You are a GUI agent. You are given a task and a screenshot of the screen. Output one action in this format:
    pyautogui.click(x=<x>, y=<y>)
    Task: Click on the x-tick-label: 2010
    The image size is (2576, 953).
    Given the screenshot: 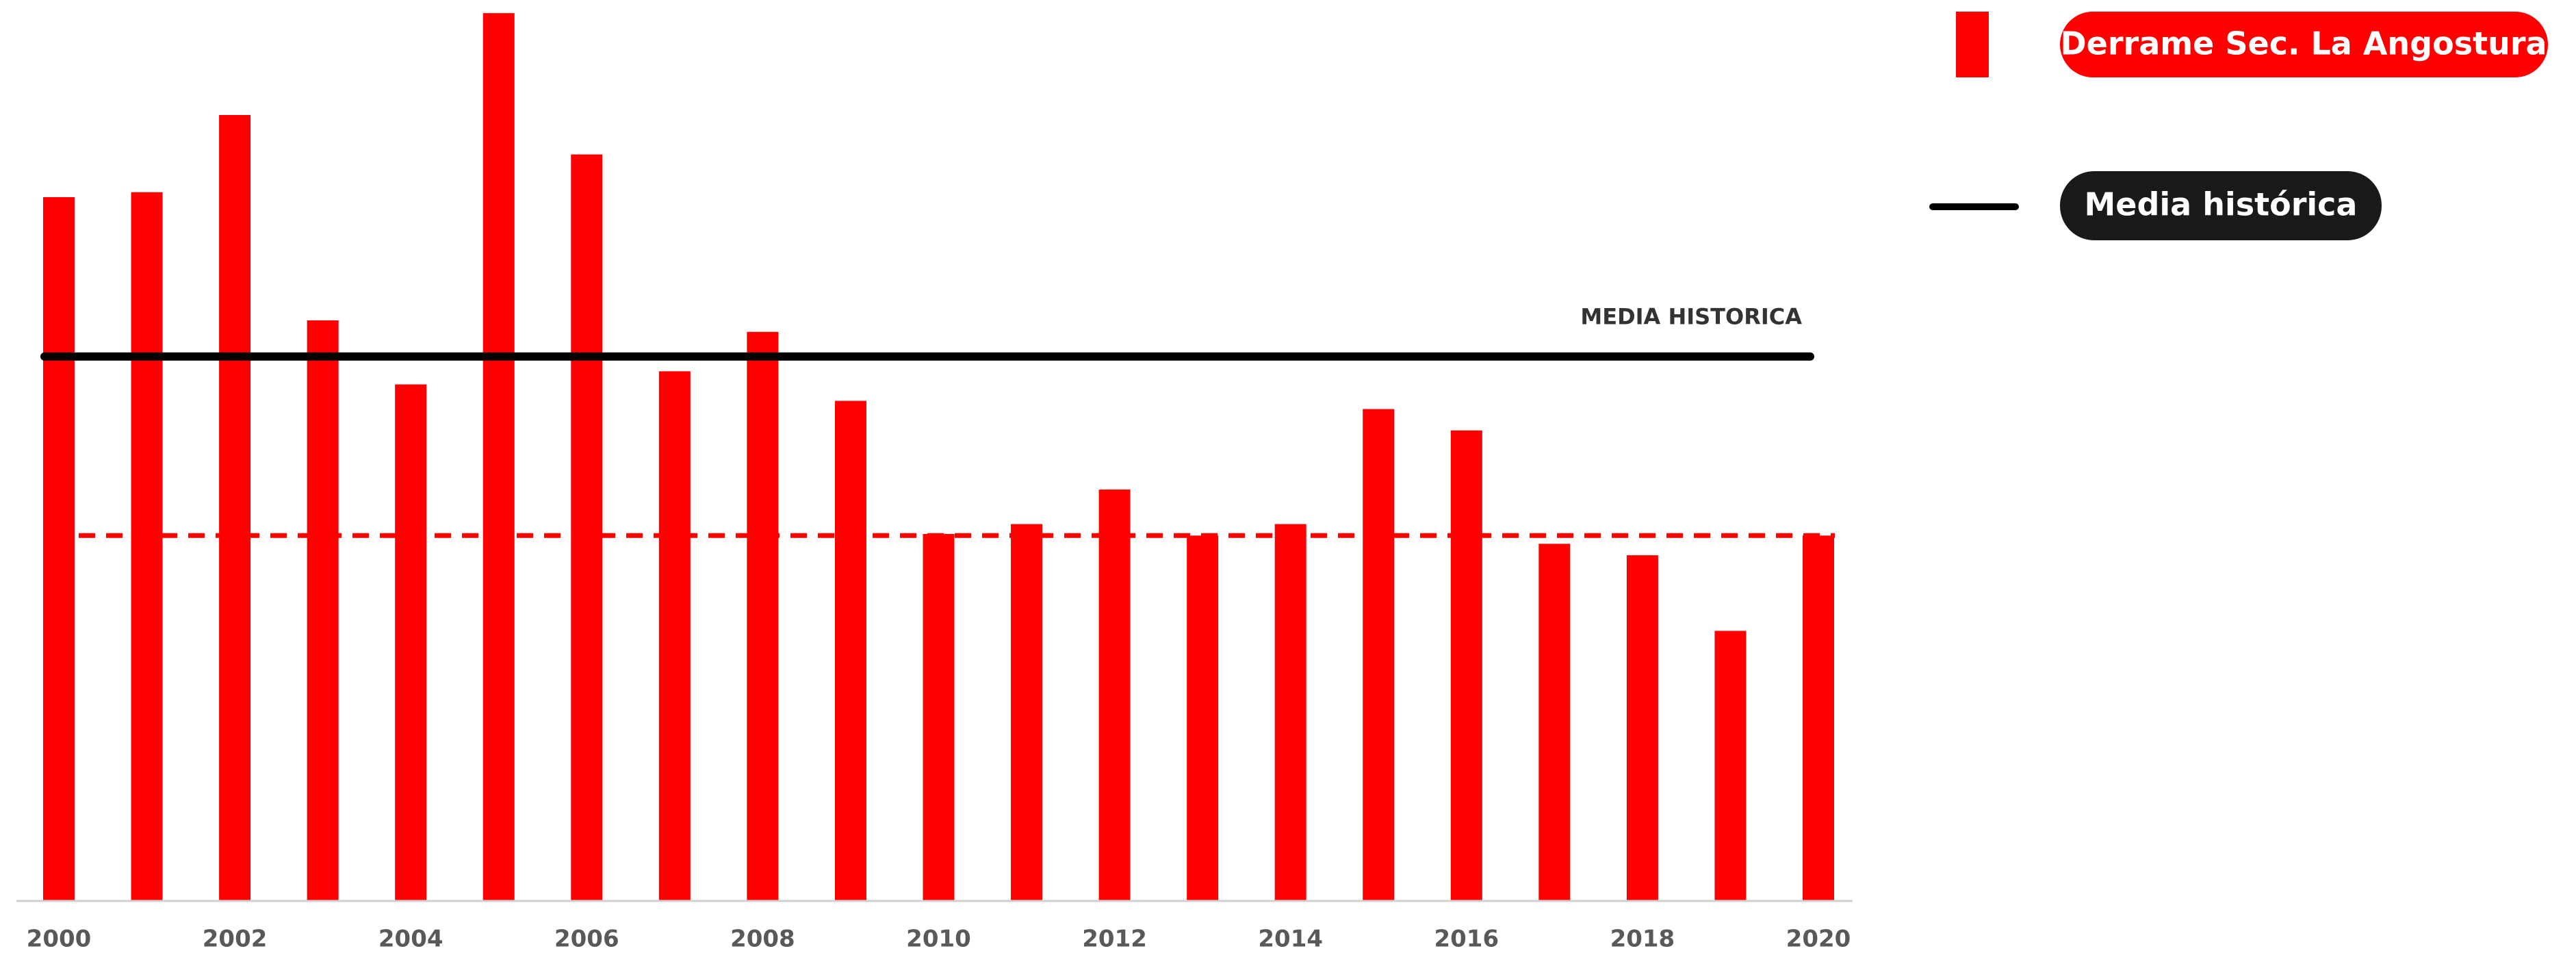 What is the action you would take?
    pyautogui.click(x=938, y=939)
    